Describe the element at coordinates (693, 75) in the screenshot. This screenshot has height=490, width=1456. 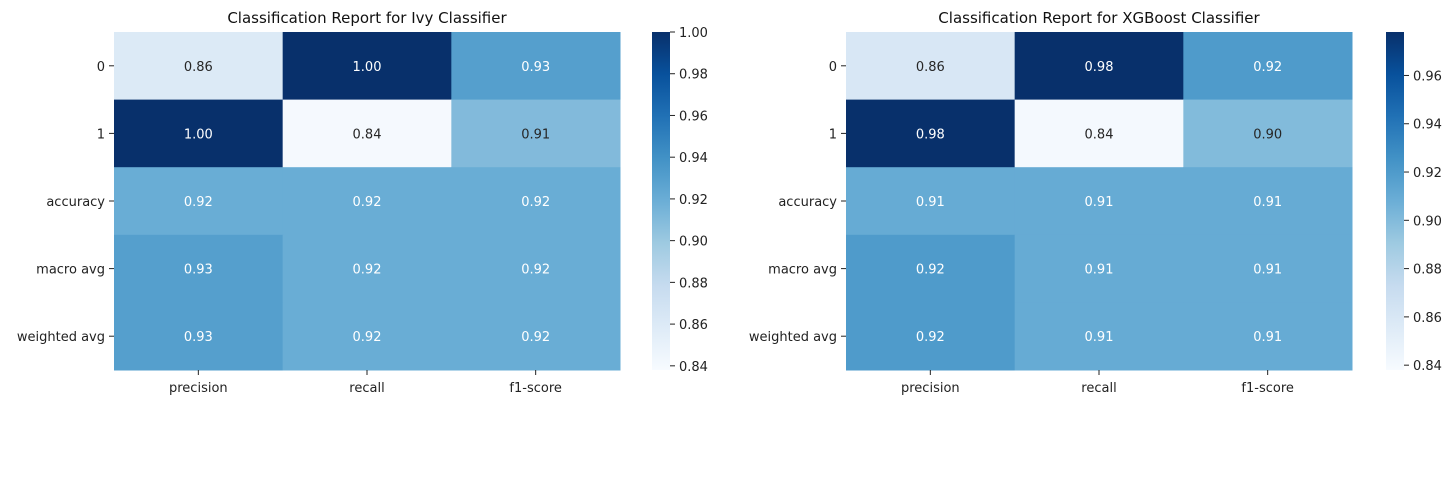
I see `colorbar-tick-label: 0.98` at that location.